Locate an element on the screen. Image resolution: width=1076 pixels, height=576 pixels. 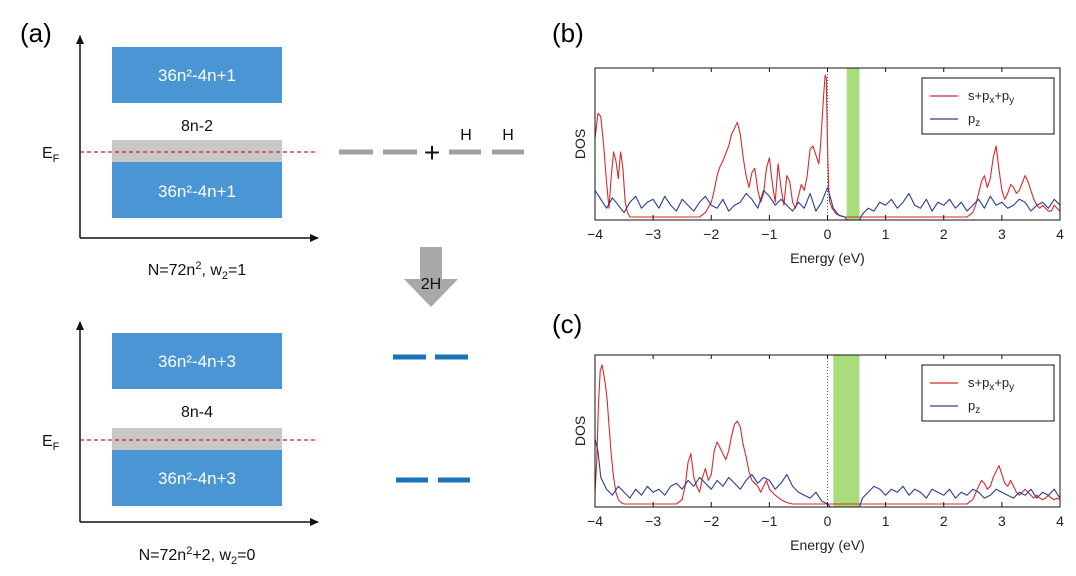
bottom-fermi-label: EF is located at coordinates (51, 443).